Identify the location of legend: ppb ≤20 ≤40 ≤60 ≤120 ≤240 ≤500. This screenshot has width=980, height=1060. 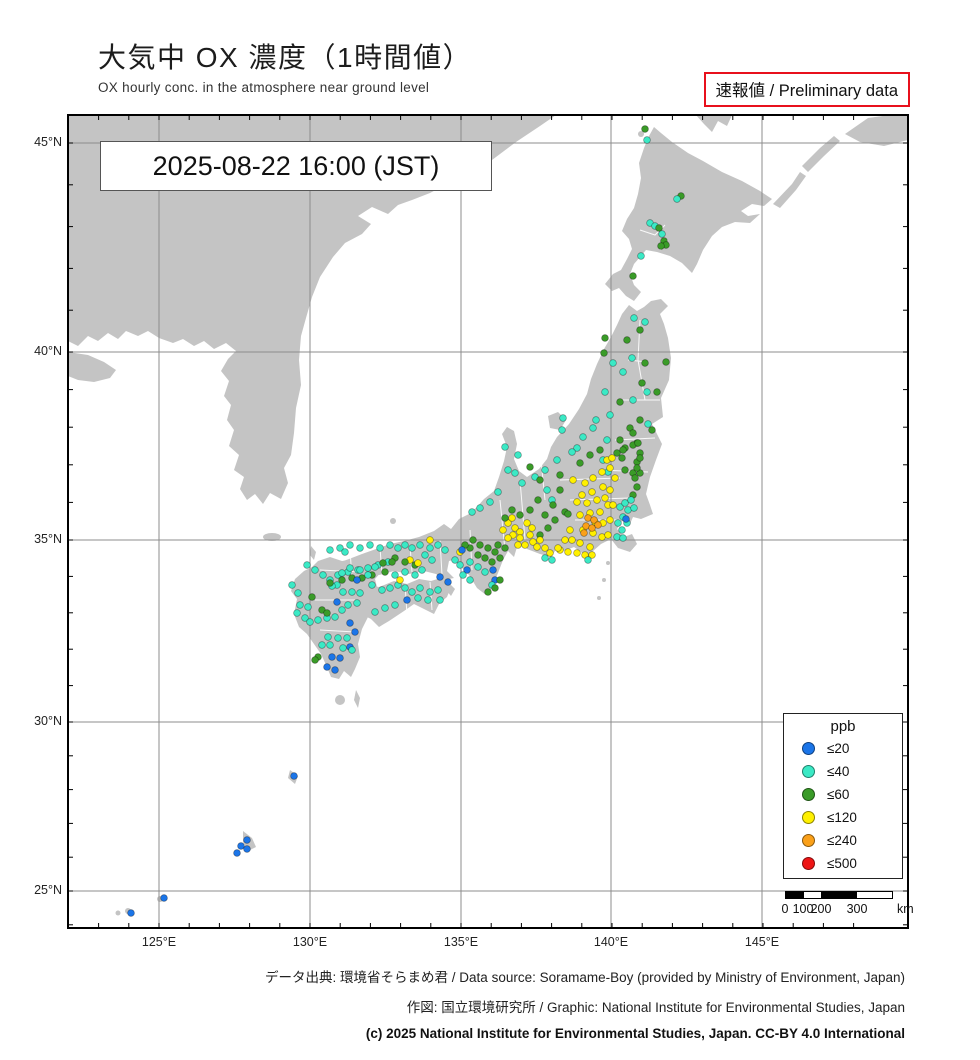
(843, 796).